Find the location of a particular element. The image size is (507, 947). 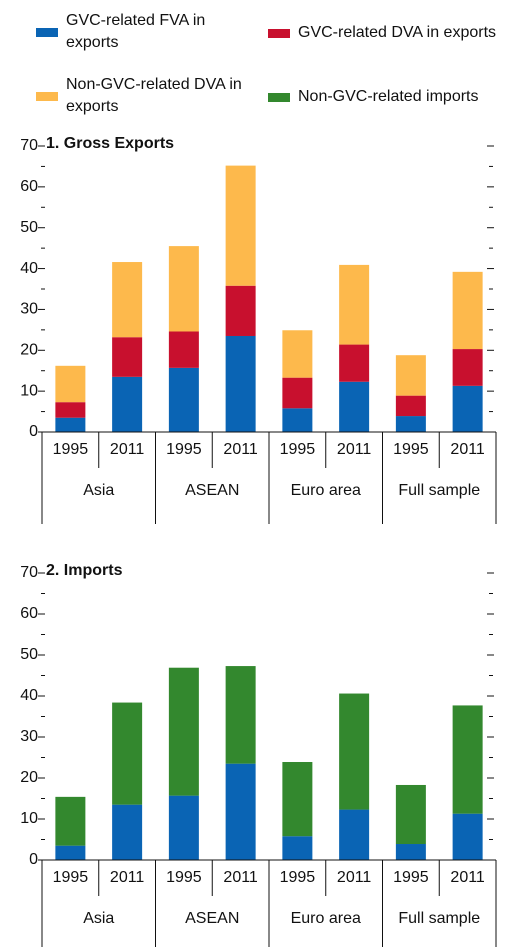

legend-item: Non-GVC-related DVA in exports is located at coordinates (141, 96).